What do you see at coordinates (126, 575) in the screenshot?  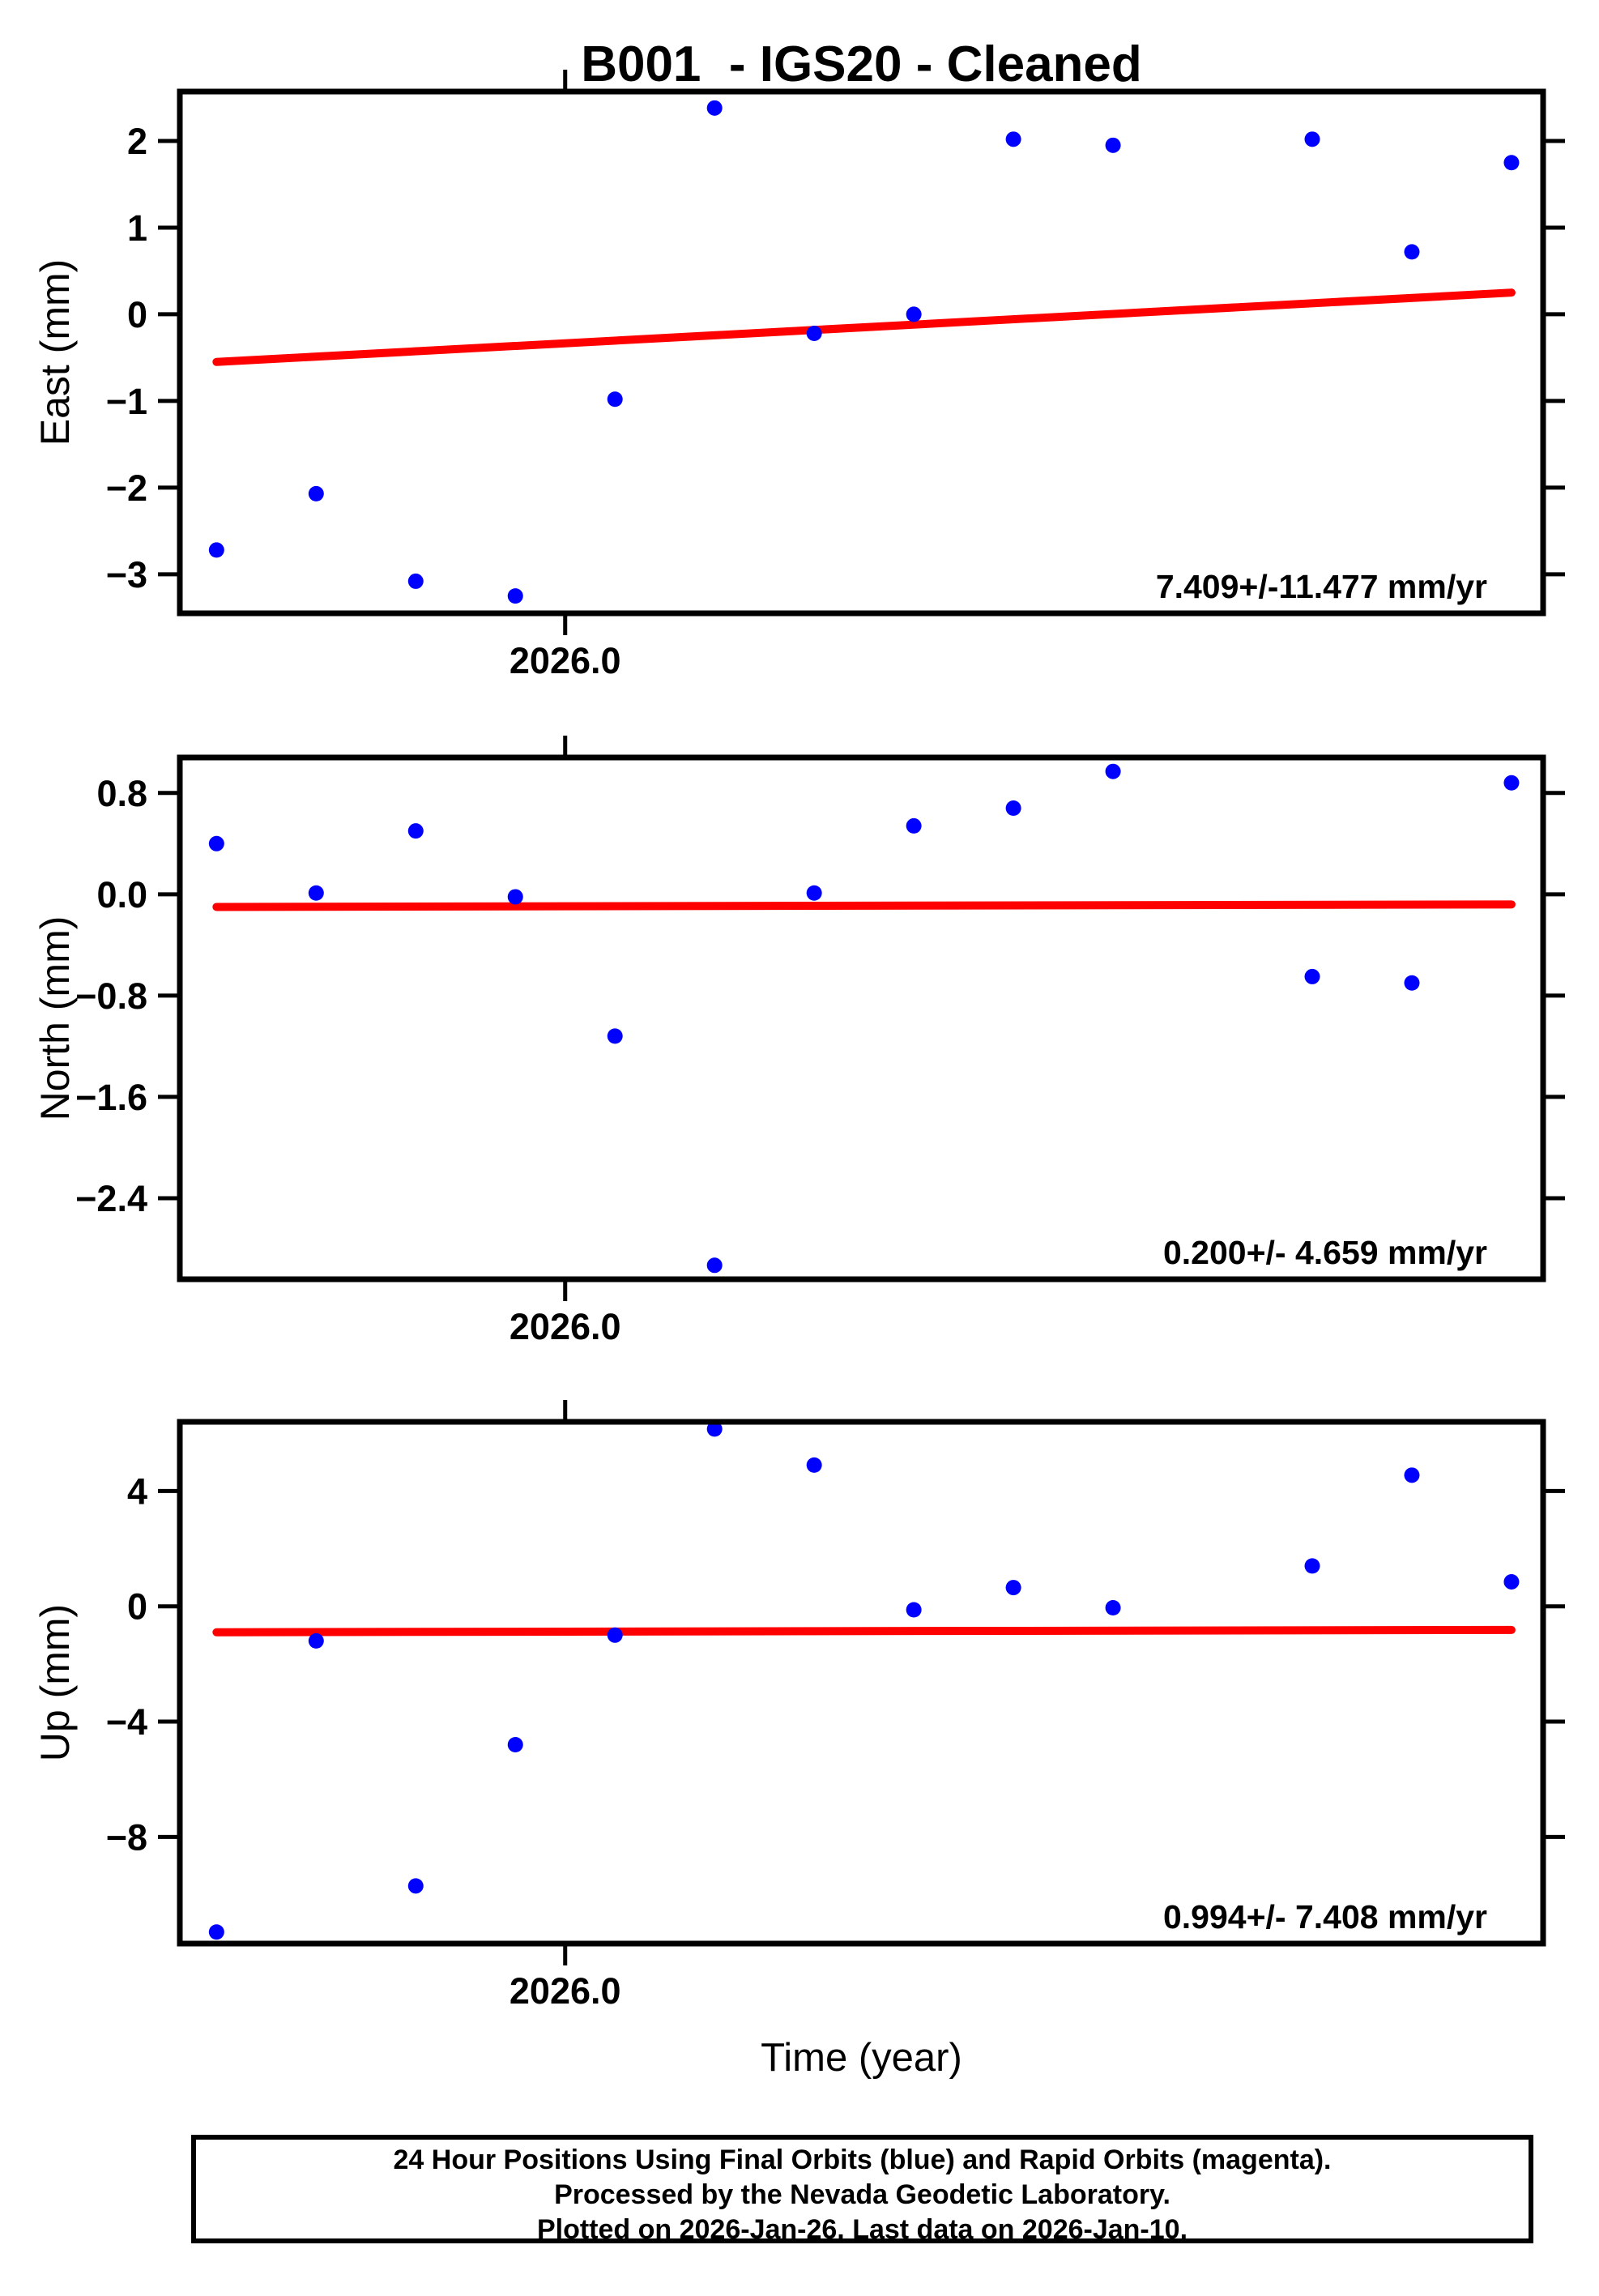 I see `y-tick-label: −3` at bounding box center [126, 575].